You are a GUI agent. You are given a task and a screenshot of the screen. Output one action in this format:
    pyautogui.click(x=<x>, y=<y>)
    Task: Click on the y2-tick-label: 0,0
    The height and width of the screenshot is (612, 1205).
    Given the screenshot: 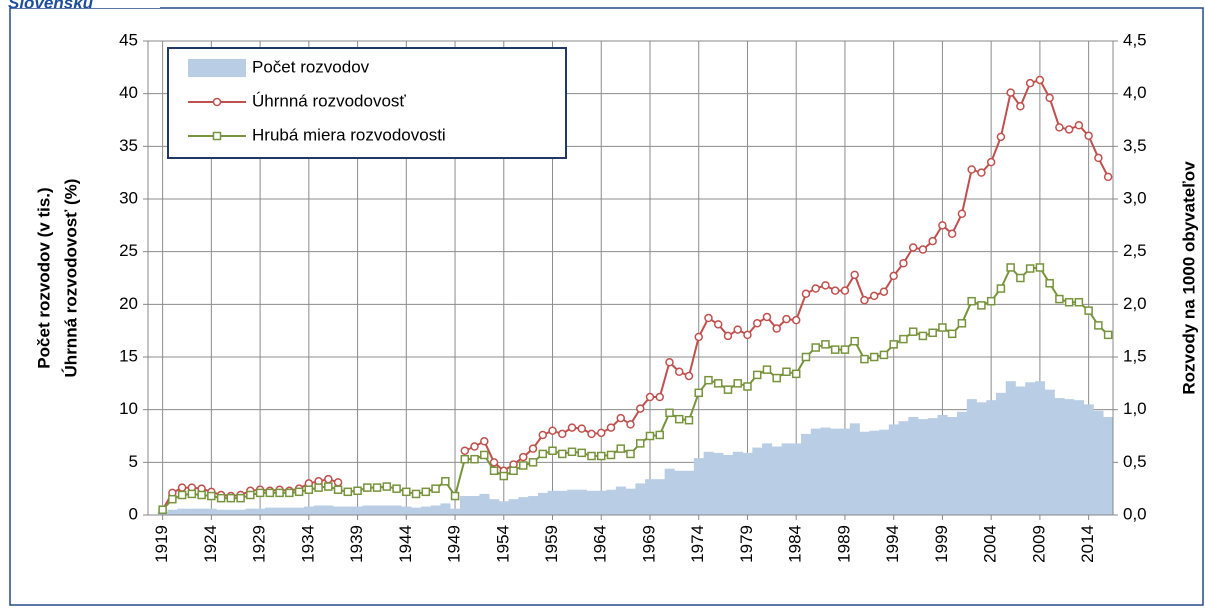 What is the action you would take?
    pyautogui.click(x=1135, y=513)
    